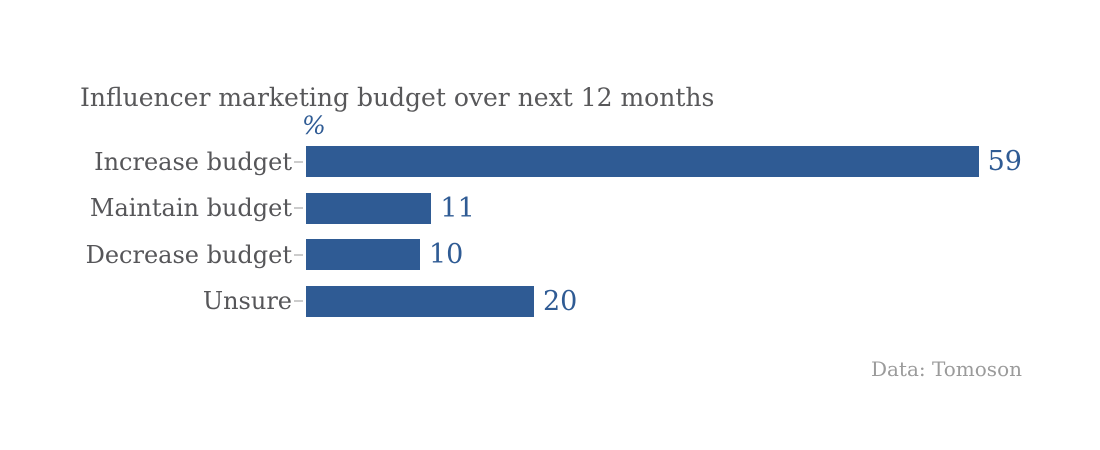  What do you see at coordinates (193, 161) in the screenshot?
I see `category-label: Increase budget` at bounding box center [193, 161].